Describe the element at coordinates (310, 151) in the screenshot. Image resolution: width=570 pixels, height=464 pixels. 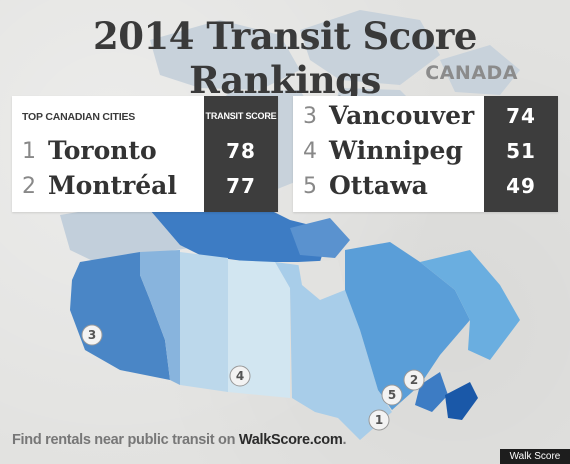
I see `rank-number: 4` at that location.